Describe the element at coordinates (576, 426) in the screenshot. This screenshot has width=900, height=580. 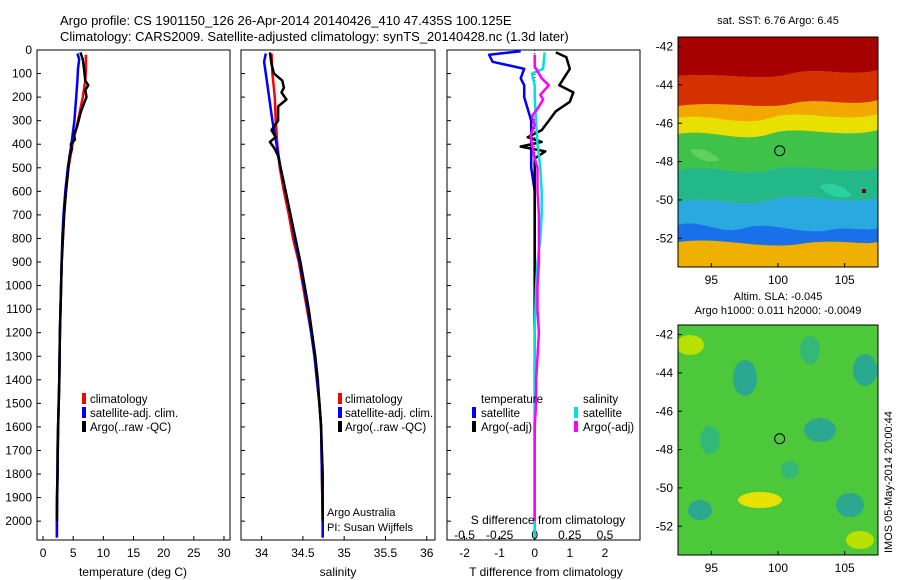
I see `legend-swatch-s-argo` at that location.